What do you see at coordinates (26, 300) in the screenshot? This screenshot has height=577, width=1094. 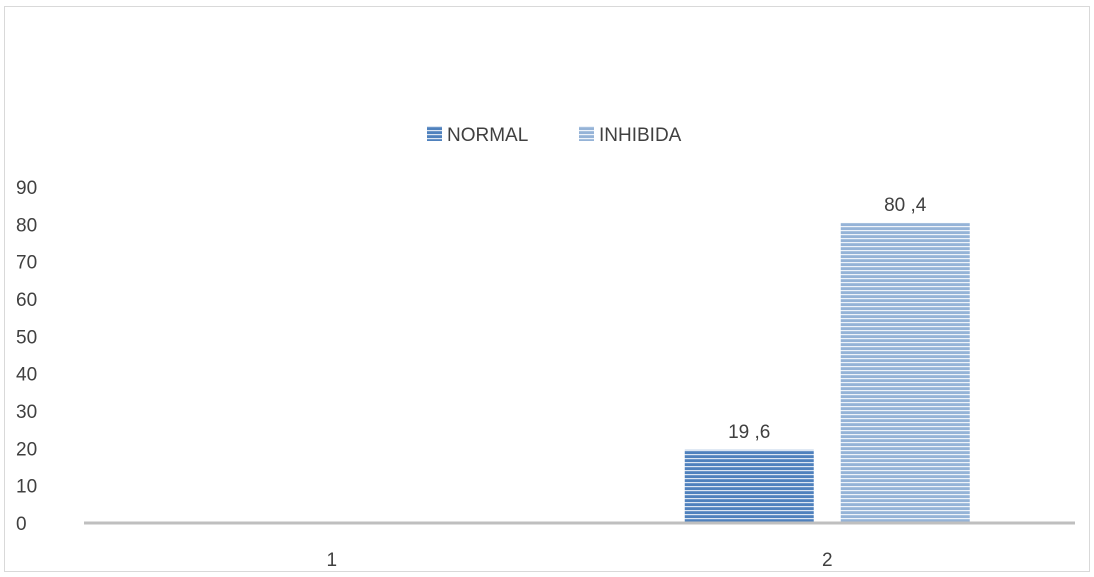 I see `y-tick-label: 60` at bounding box center [26, 300].